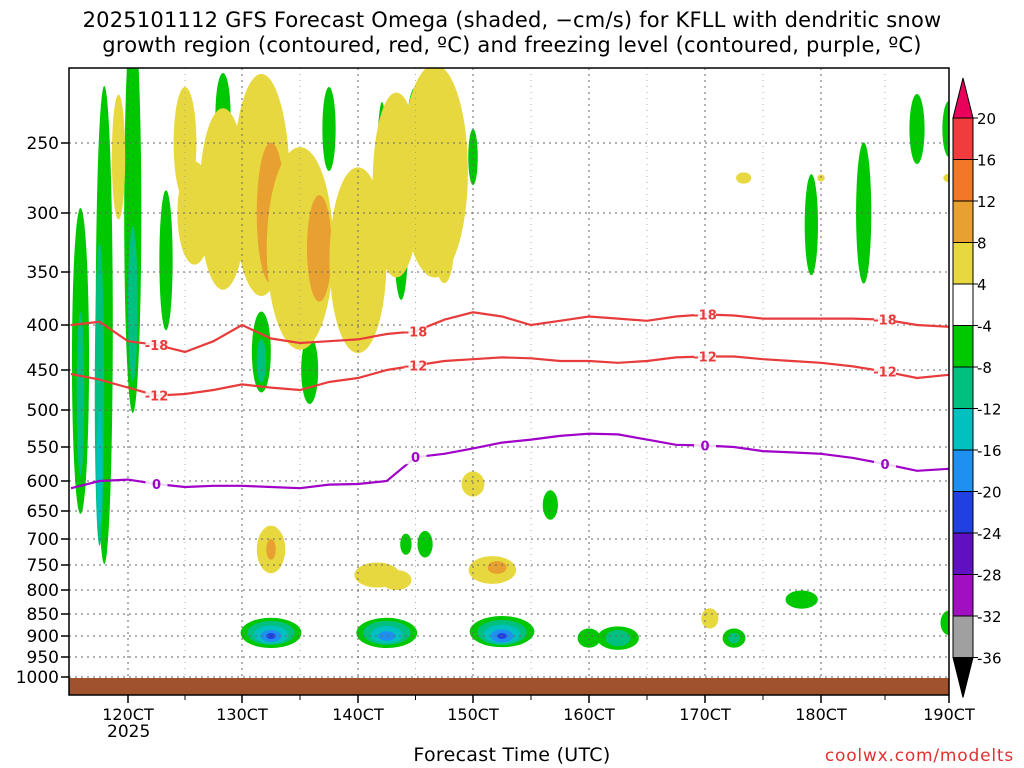  I want to click on colorbar-label: -24, so click(989, 534).